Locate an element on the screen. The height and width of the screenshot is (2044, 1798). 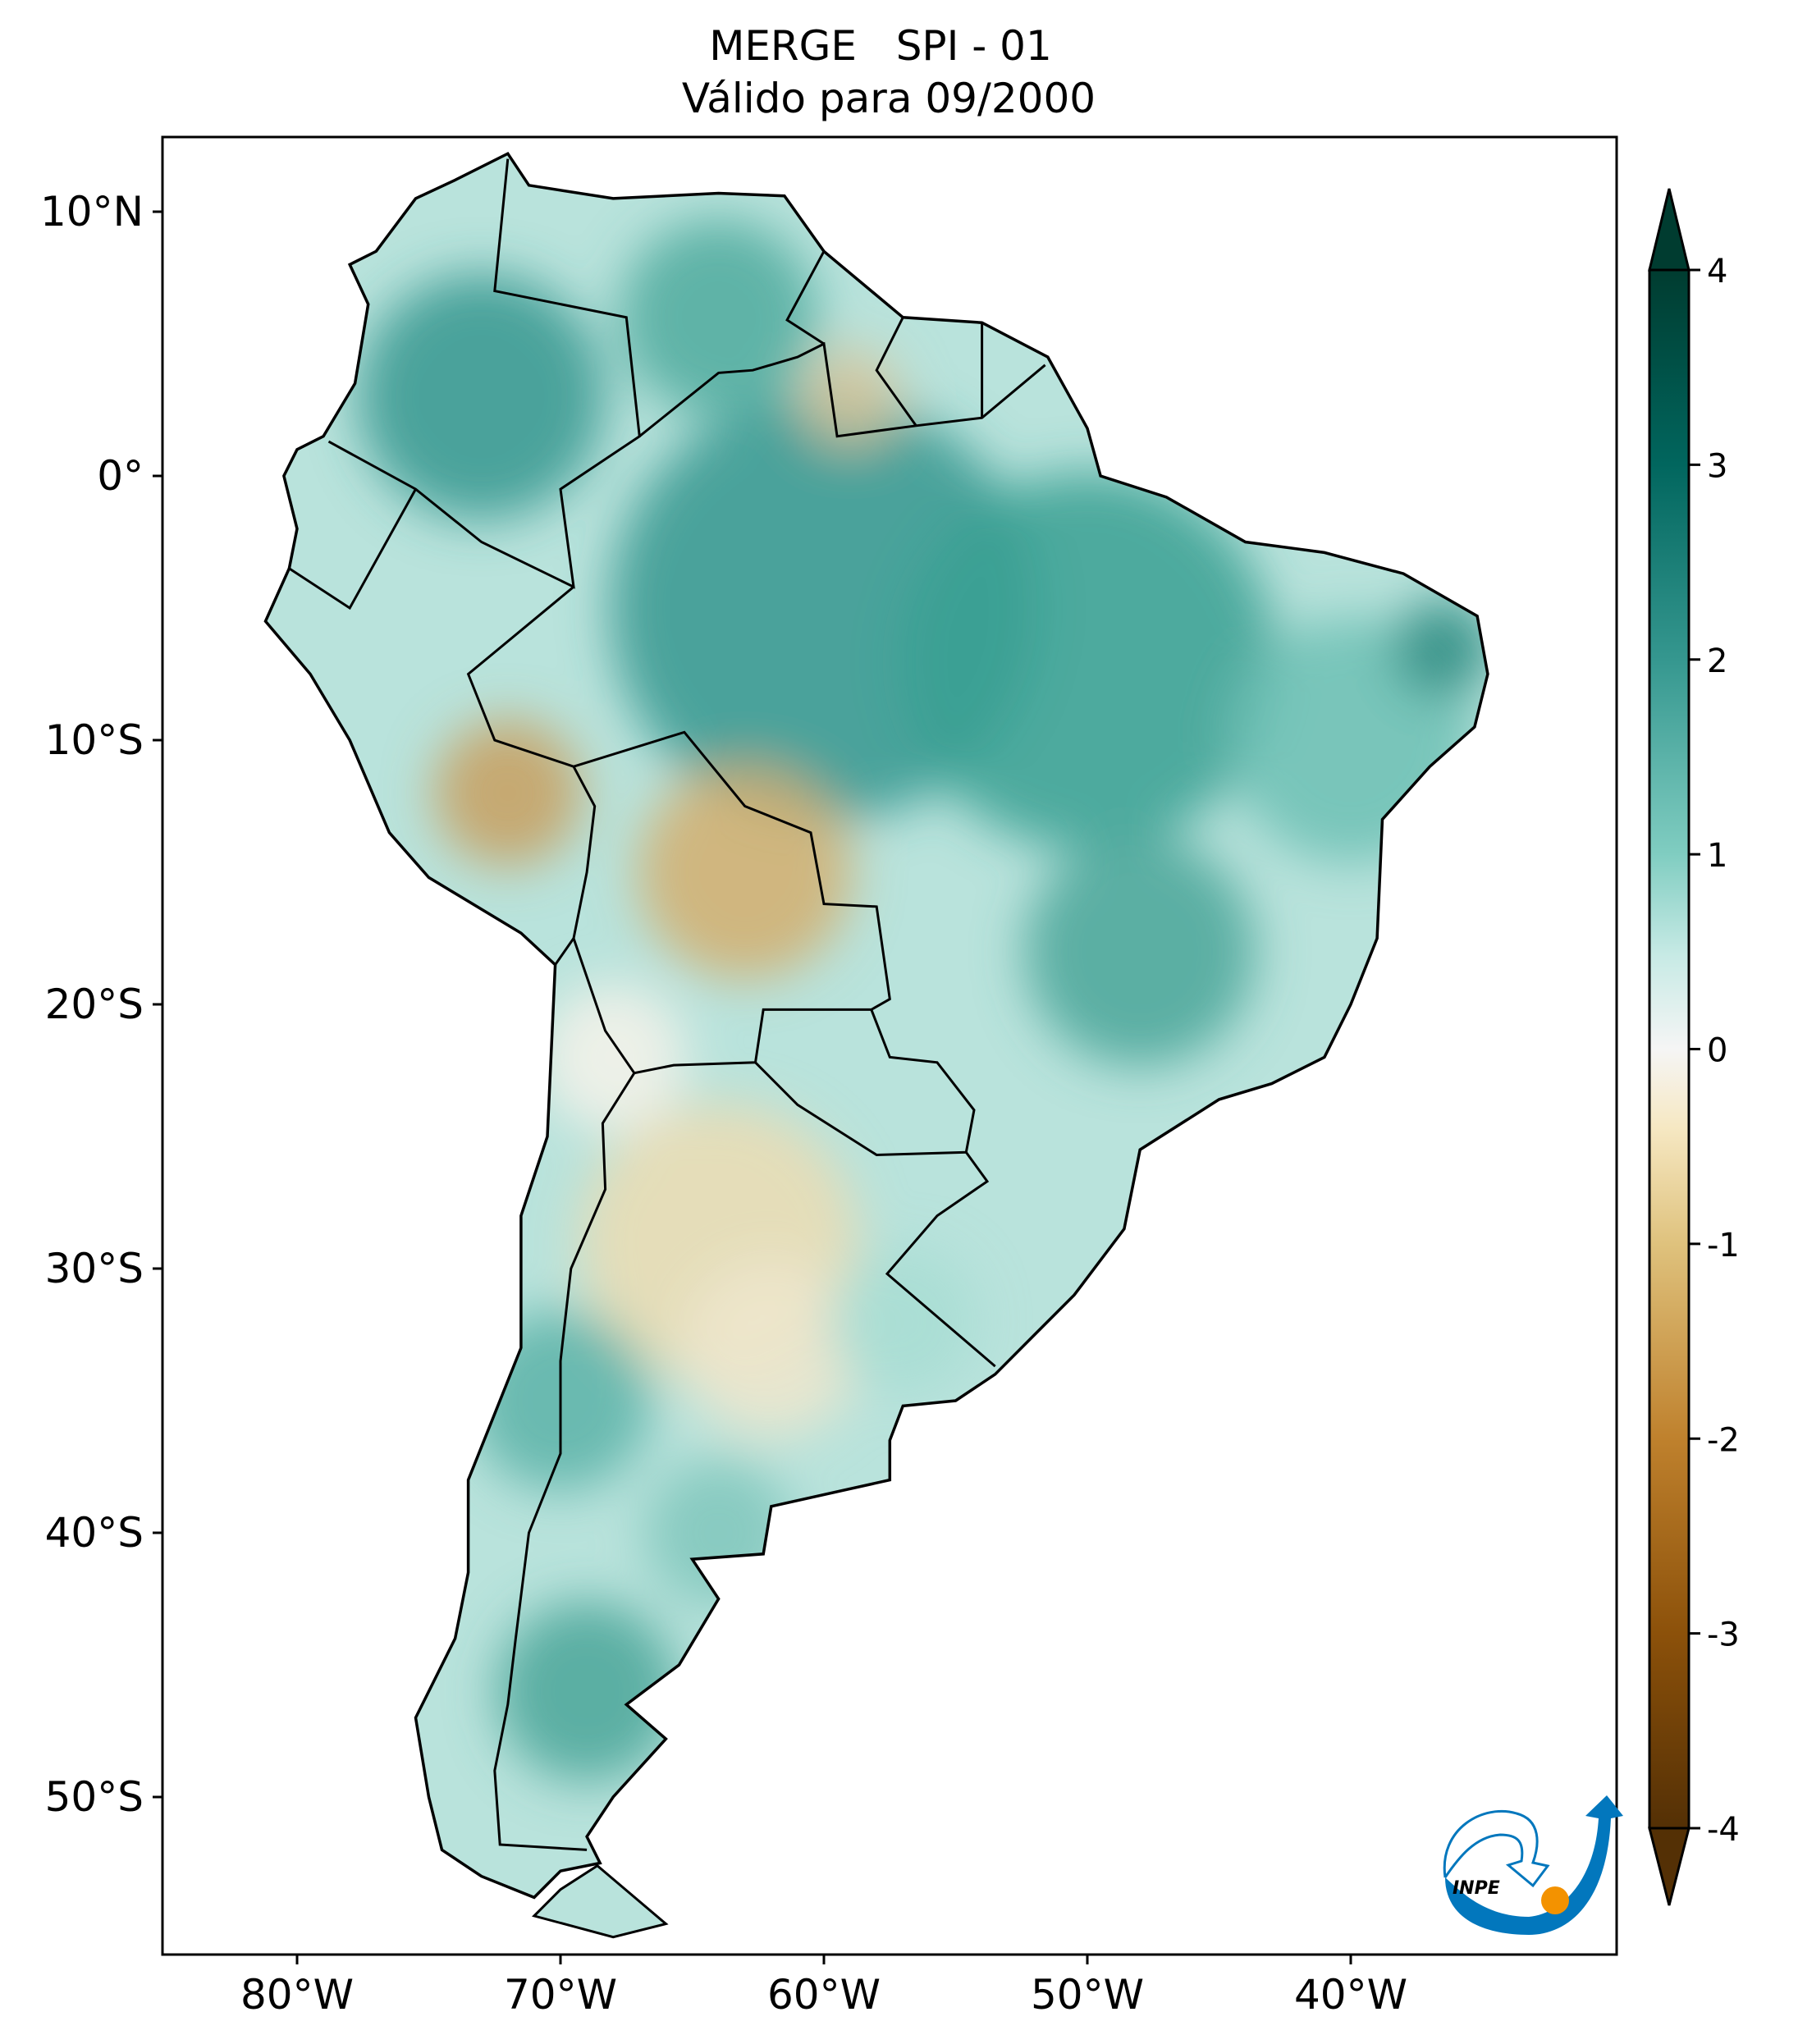
colorbar: 4 3 2 1 0 -1 -2 -3 -4 is located at coordinates (1694, 1047).